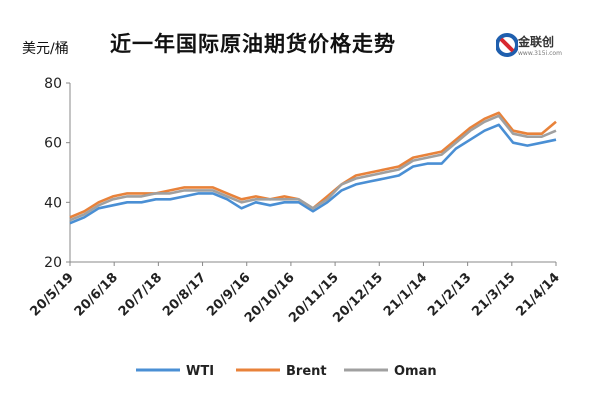 The height and width of the screenshot is (404, 600). I want to click on legend: WTI Brent Oman, so click(286, 371).